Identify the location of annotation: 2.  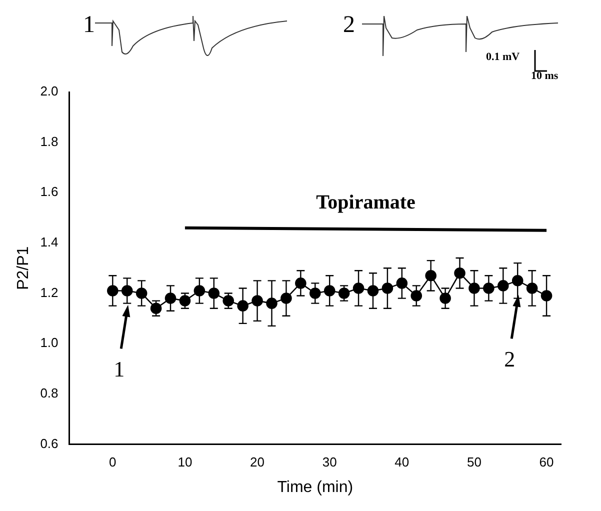
(510, 359).